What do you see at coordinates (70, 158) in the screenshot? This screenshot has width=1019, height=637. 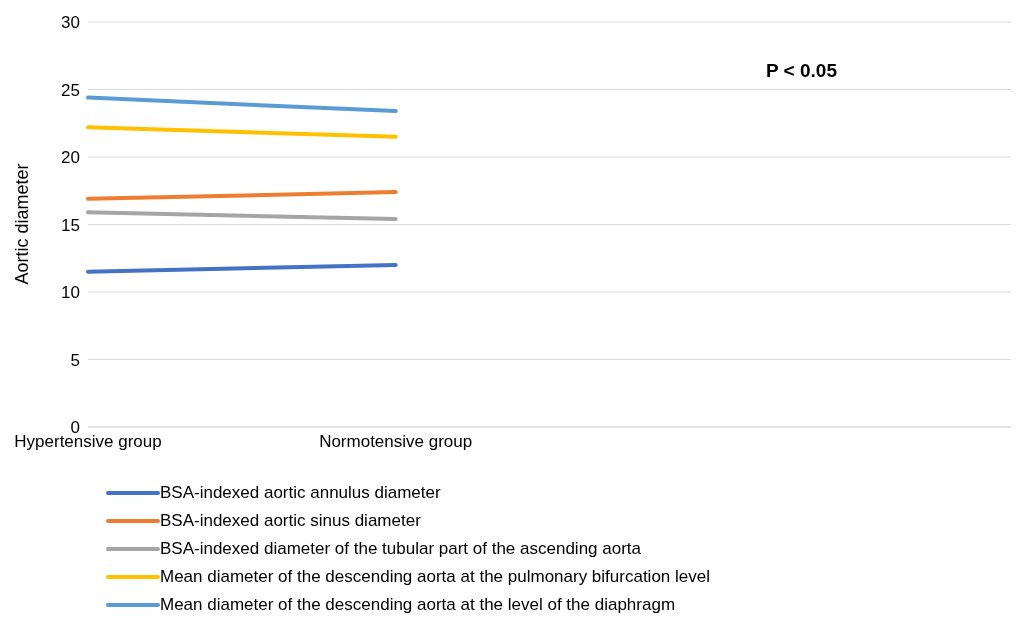 I see `y-tick-label: 20` at bounding box center [70, 158].